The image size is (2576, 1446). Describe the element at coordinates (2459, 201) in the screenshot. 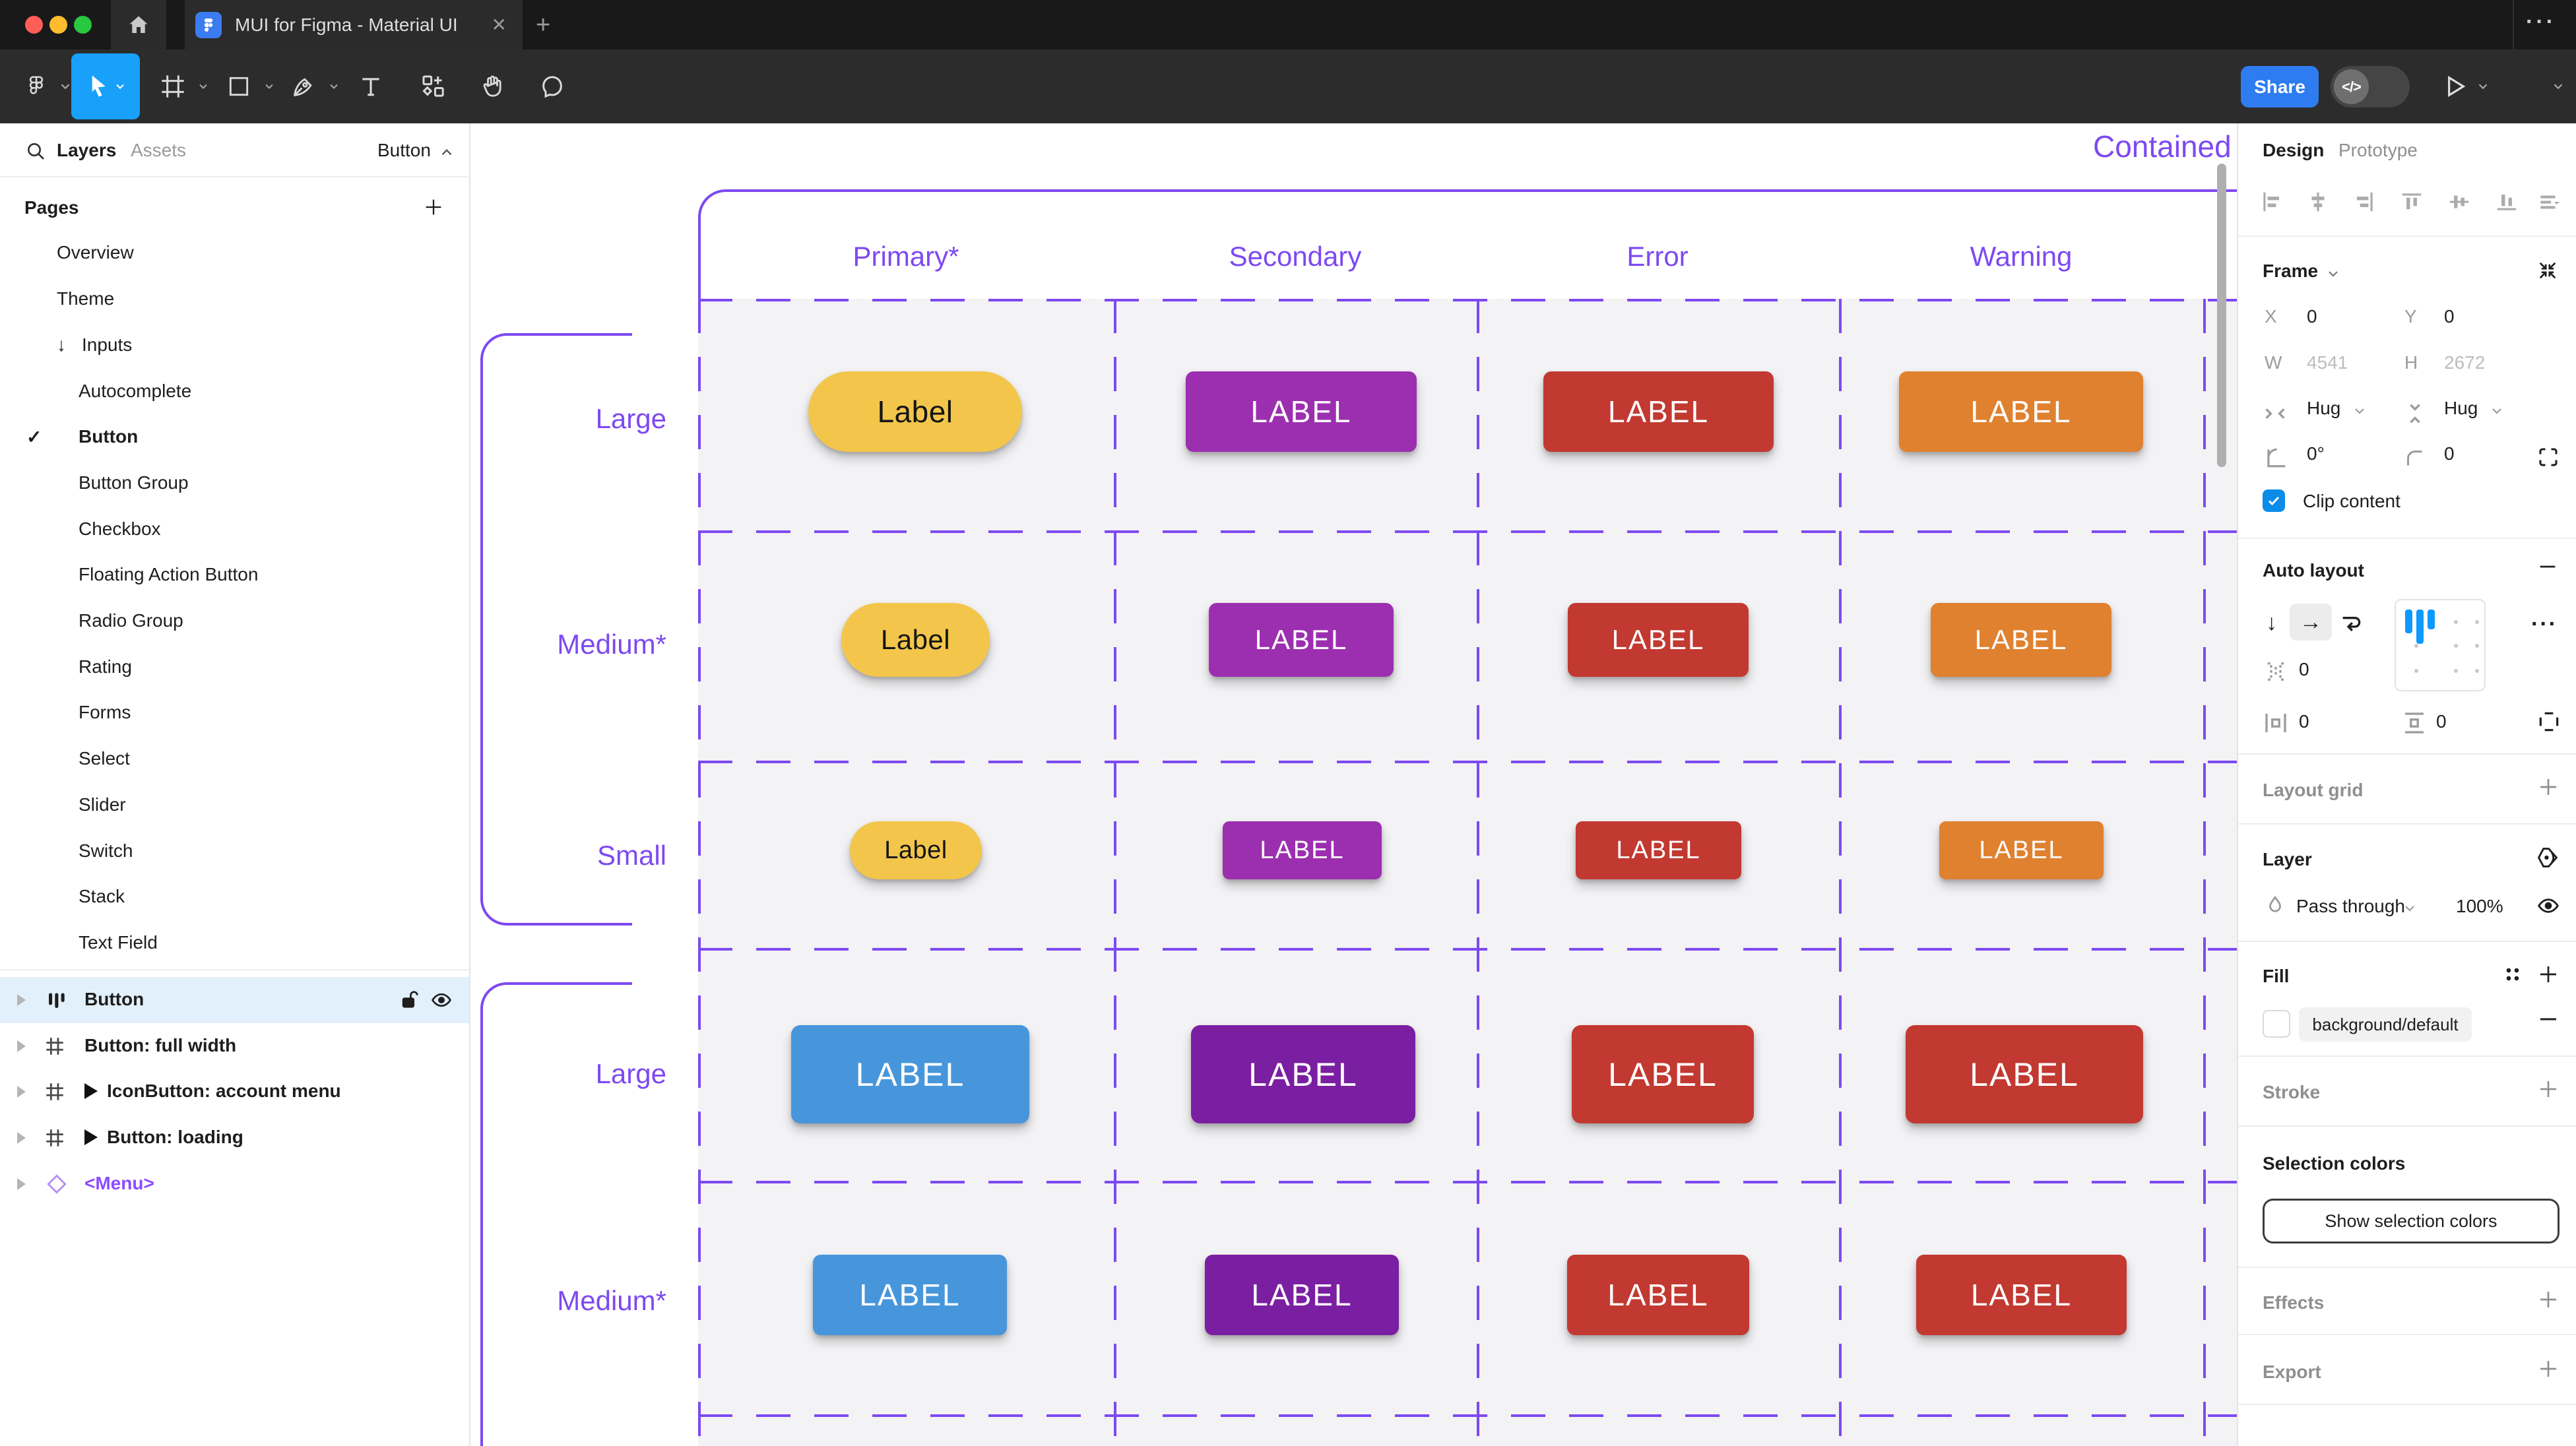

I see `align-v-center-icon` at that location.